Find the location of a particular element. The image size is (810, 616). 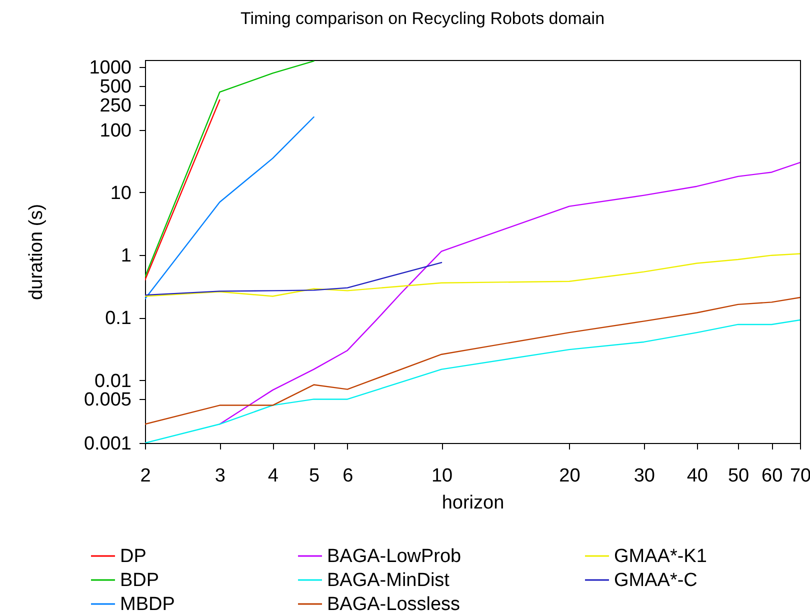

y-axis-title: duration (s) is located at coordinates (36, 252).